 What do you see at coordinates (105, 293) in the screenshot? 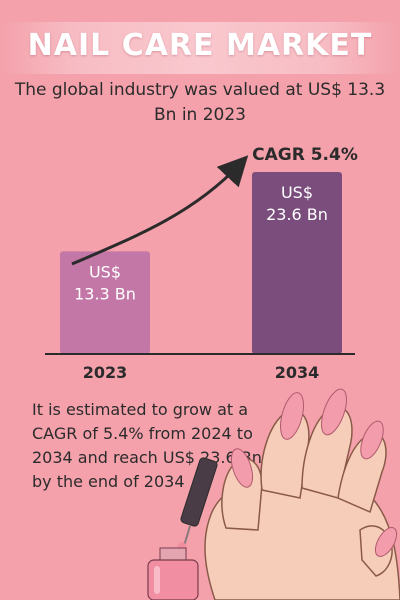
I see `bar-value-label: 13.3 Bn` at bounding box center [105, 293].